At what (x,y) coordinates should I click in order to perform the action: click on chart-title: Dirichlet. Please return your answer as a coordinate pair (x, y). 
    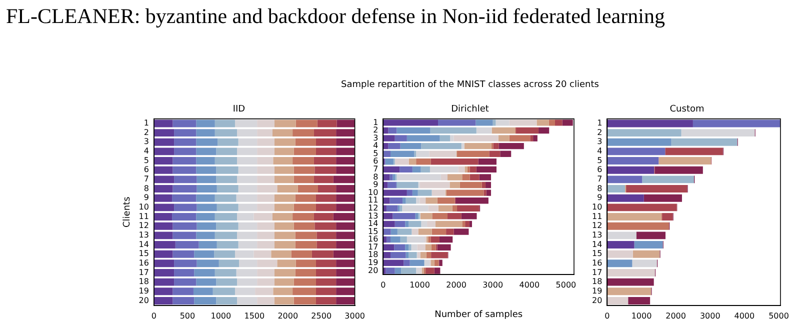
    Looking at the image, I should click on (470, 109).